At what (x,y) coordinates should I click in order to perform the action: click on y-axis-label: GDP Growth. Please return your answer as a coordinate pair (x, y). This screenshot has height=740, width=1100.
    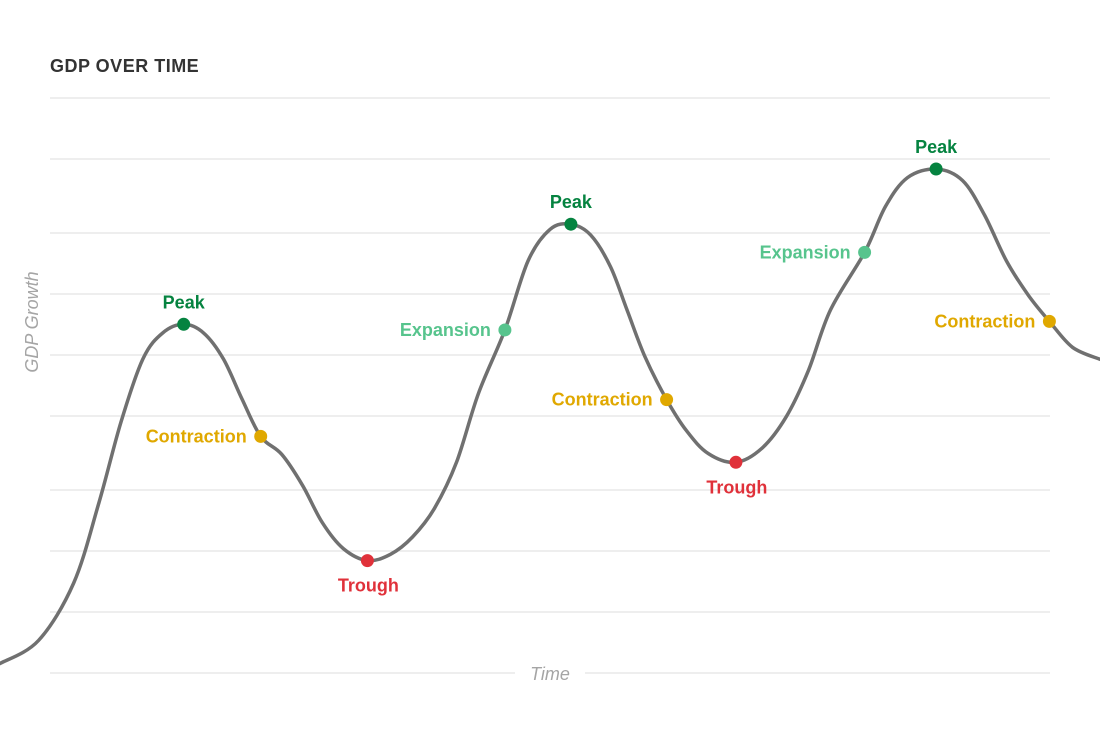
    Looking at the image, I should click on (32, 321).